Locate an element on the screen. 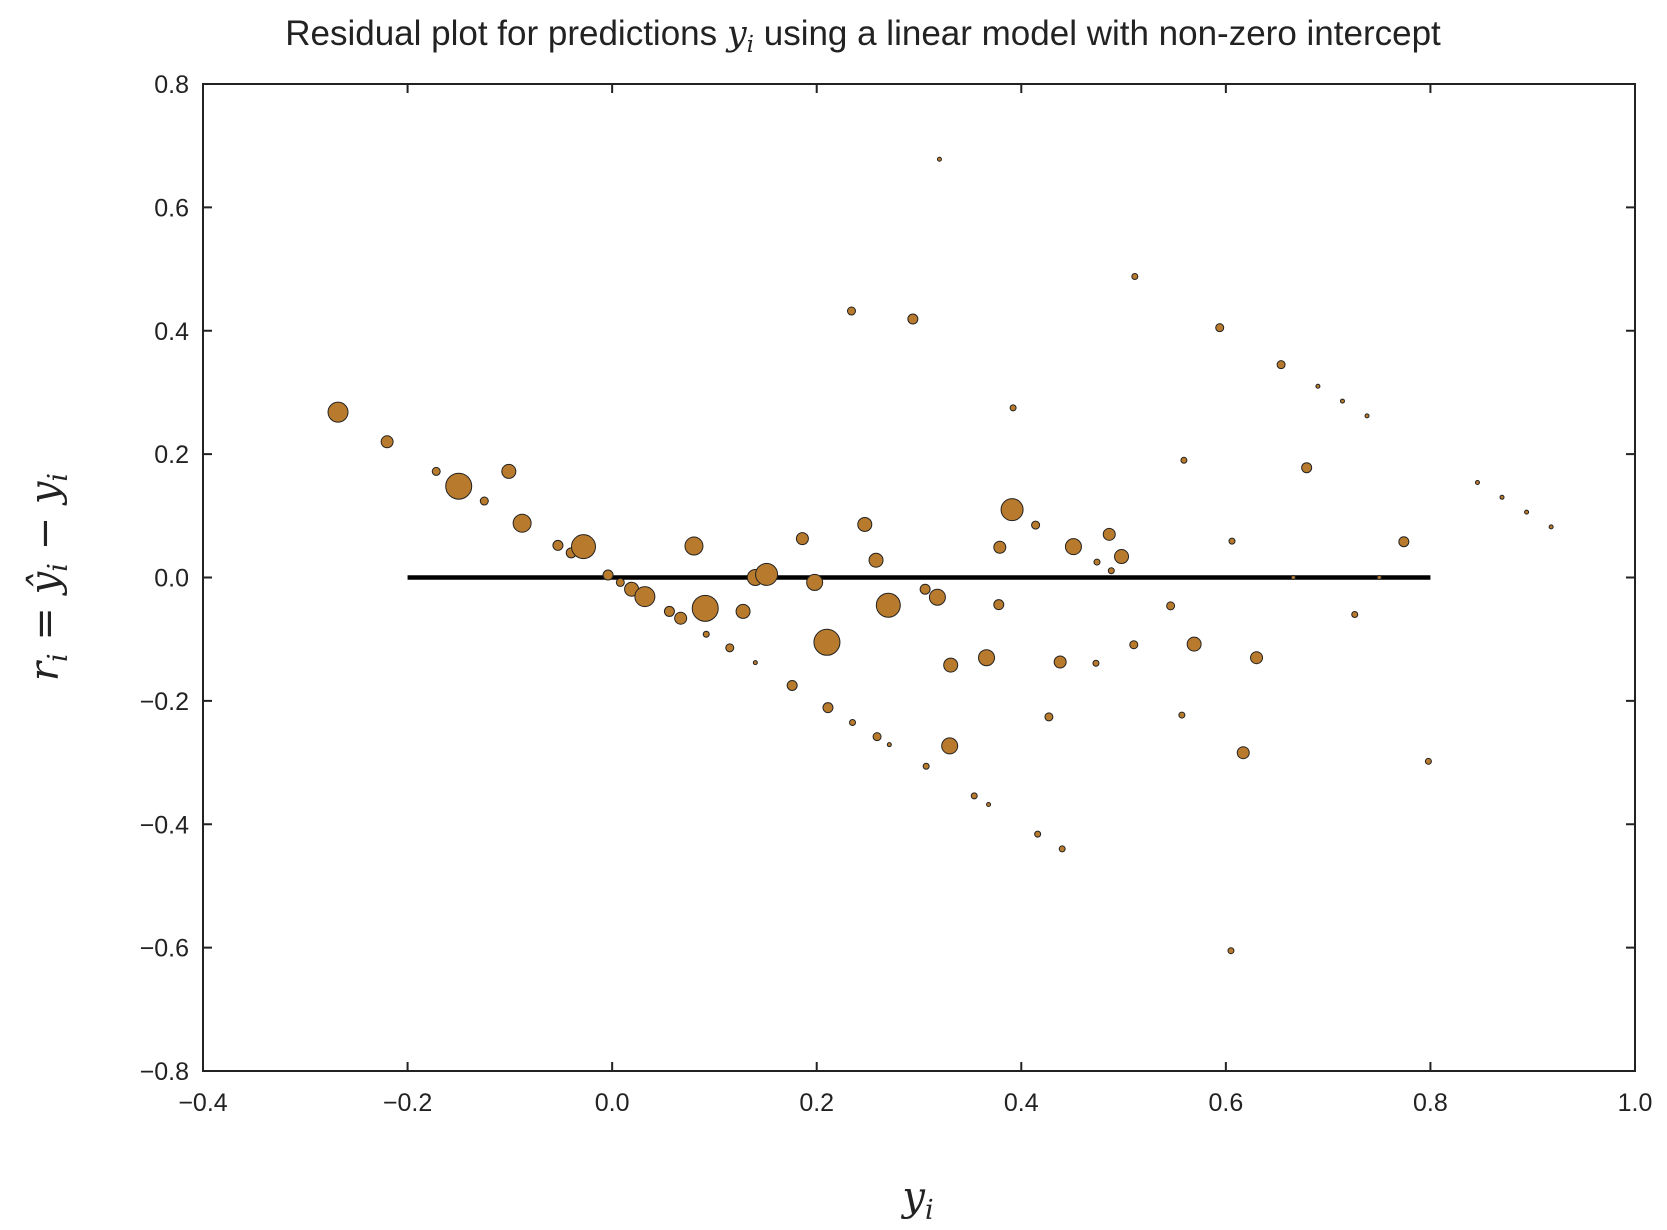  y-axis-label-y-sub: i is located at coordinates (58, 477).